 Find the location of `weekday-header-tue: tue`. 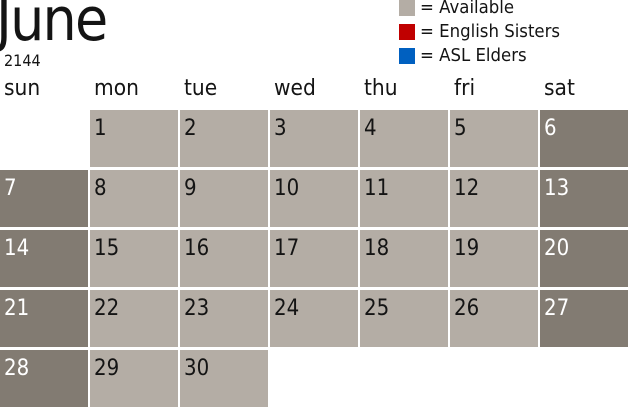

weekday-header-tue: tue is located at coordinates (201, 88).